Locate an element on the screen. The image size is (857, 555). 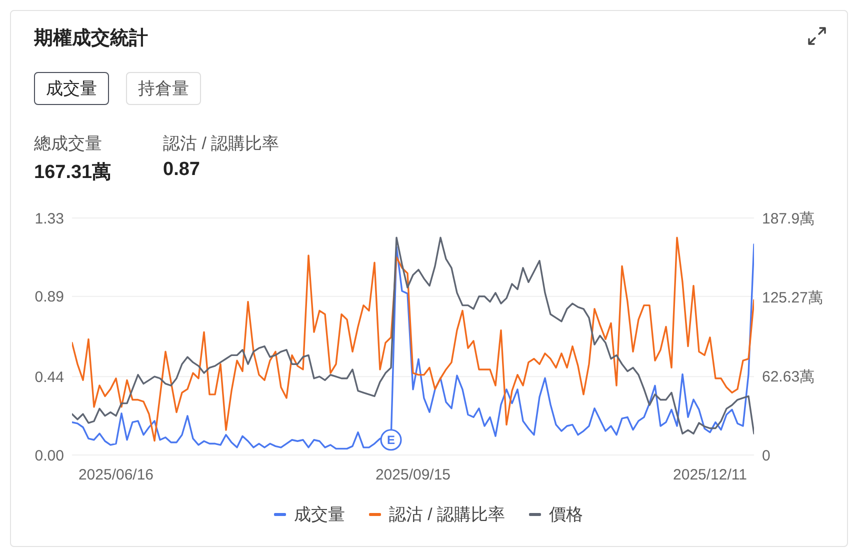
text: 167.31萬 is located at coordinates (73, 172).